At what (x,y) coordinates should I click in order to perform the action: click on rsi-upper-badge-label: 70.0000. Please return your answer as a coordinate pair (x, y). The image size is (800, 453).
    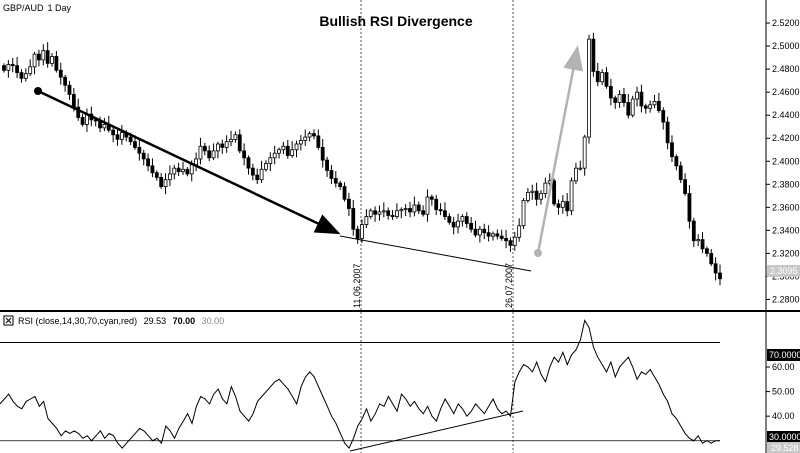
    Looking at the image, I should click on (784, 355).